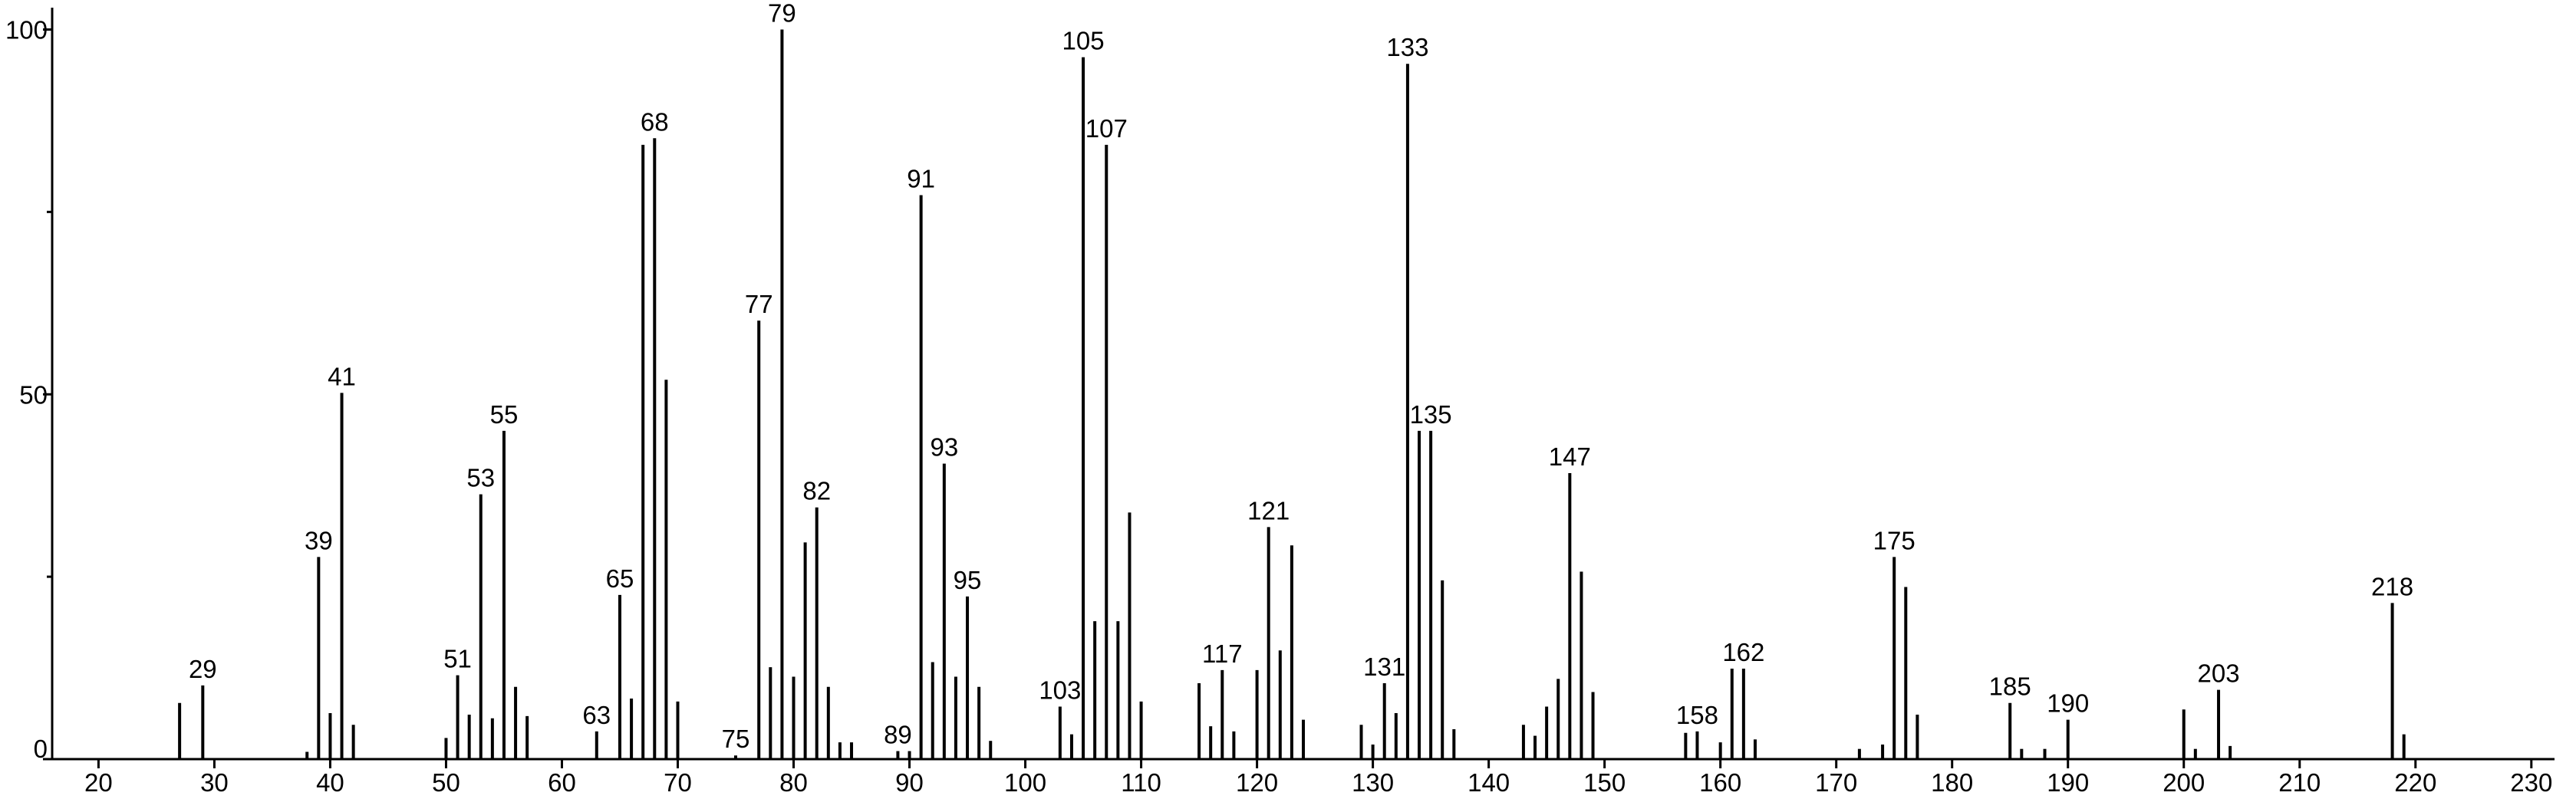  Describe the element at coordinates (2415, 782) in the screenshot. I see `x-tick-label: 220` at that location.